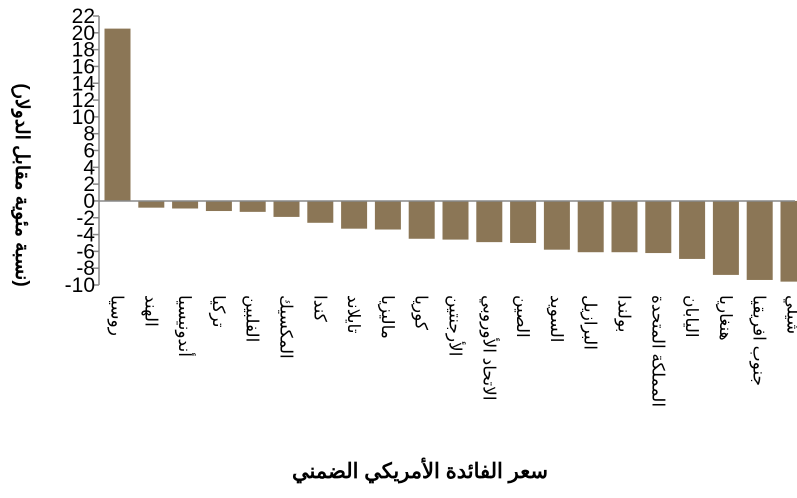 This screenshot has width=797, height=498. What do you see at coordinates (185, 326) in the screenshot?
I see `x-tick-label: أندونيسيا` at bounding box center [185, 326].